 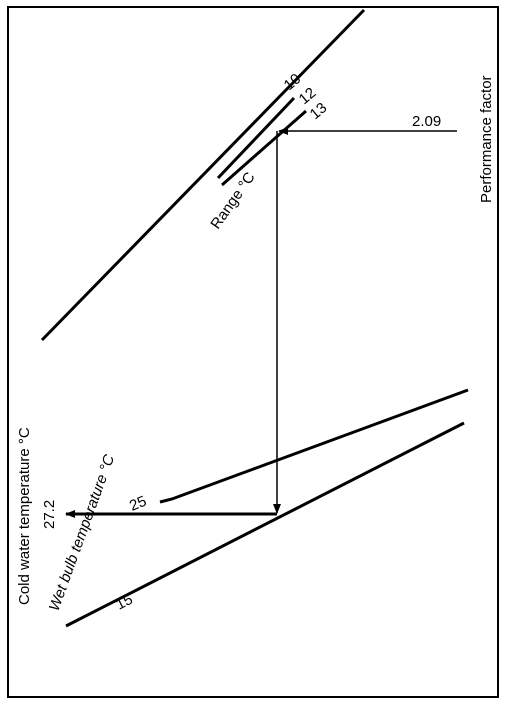 I want to click on range-title: Range °C, so click(x=232, y=200).